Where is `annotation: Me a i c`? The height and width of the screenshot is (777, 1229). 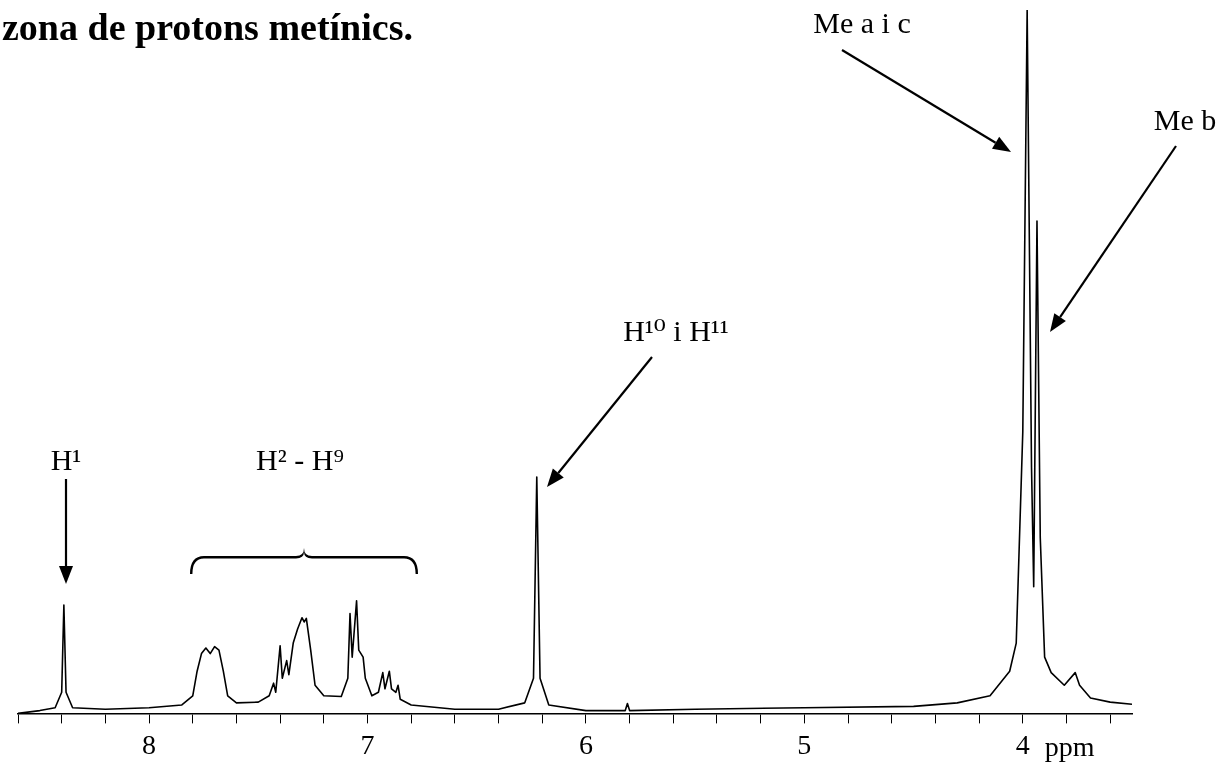 annotation: Me a i c is located at coordinates (862, 22).